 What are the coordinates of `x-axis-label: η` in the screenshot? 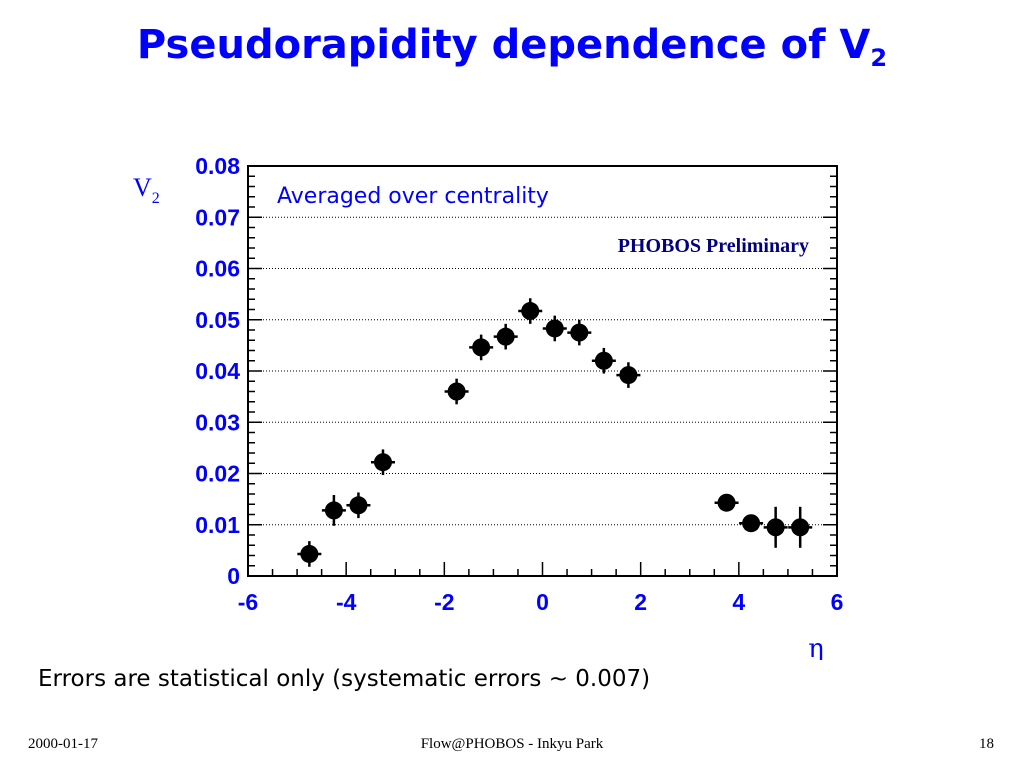 It's located at (816, 647).